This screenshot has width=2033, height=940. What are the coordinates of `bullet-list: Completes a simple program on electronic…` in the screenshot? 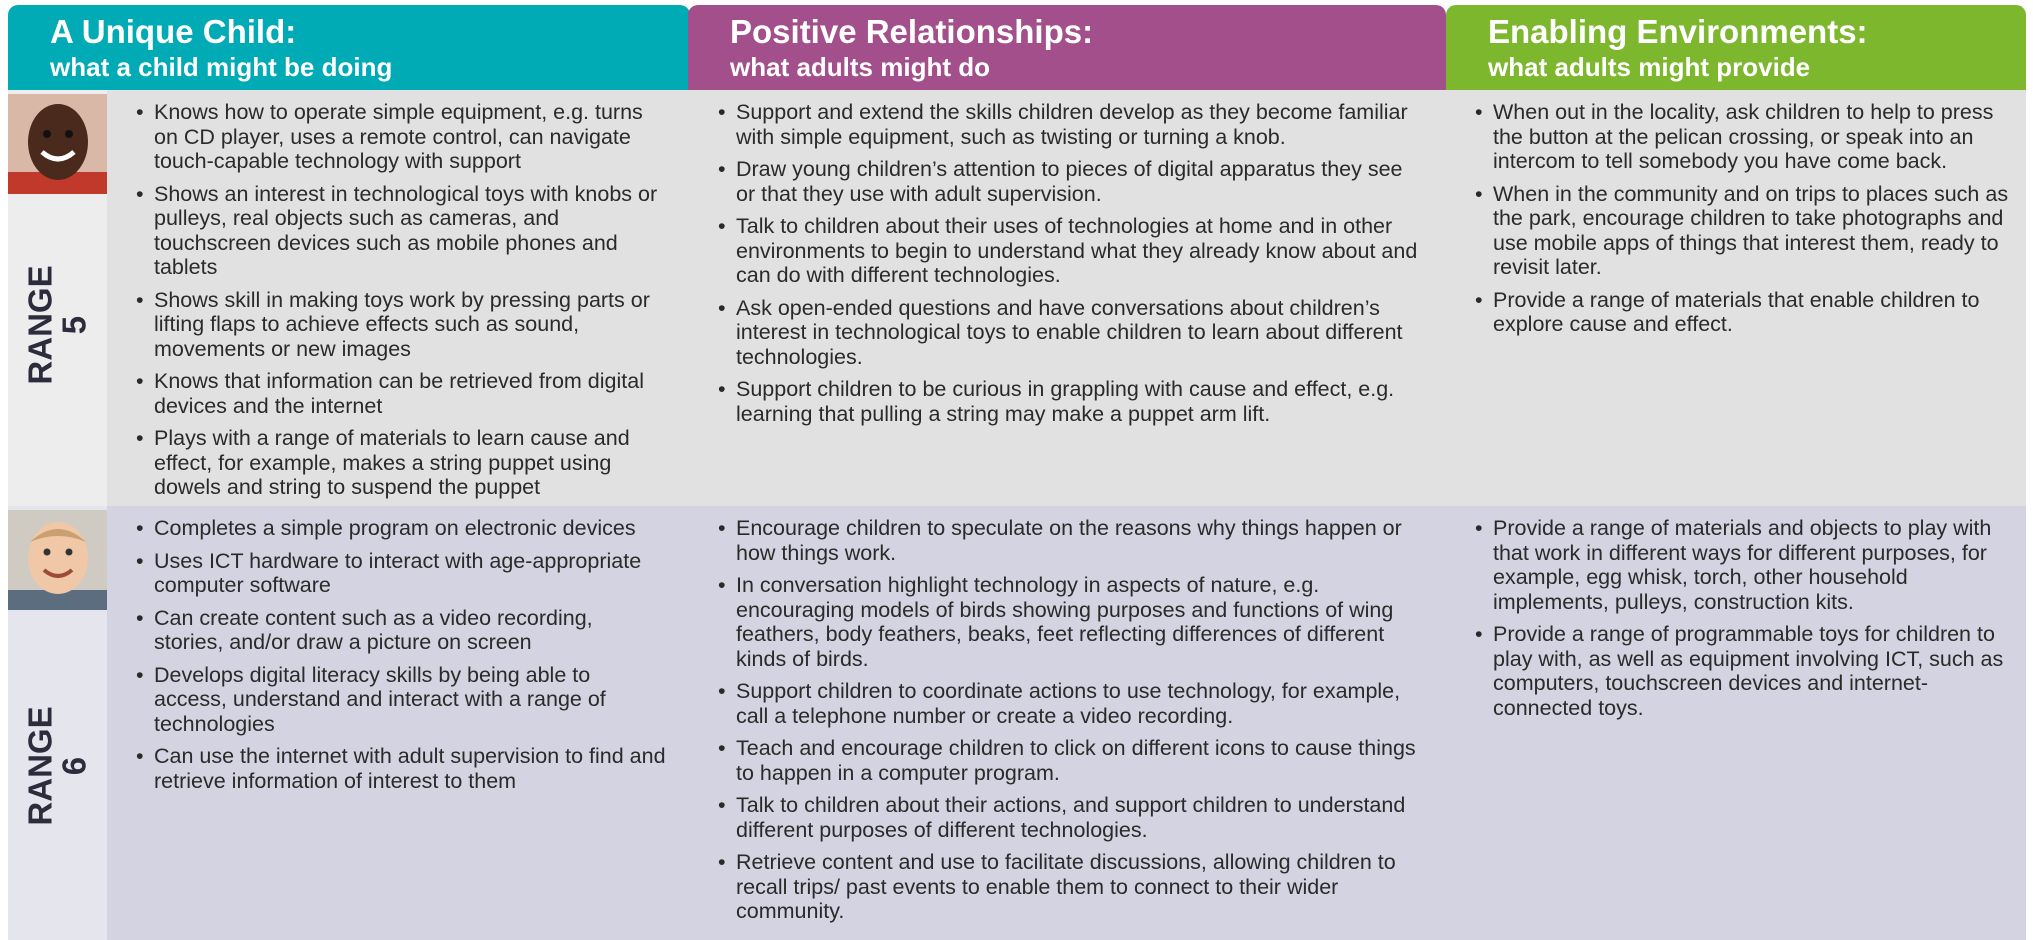 It's located at (401, 658).